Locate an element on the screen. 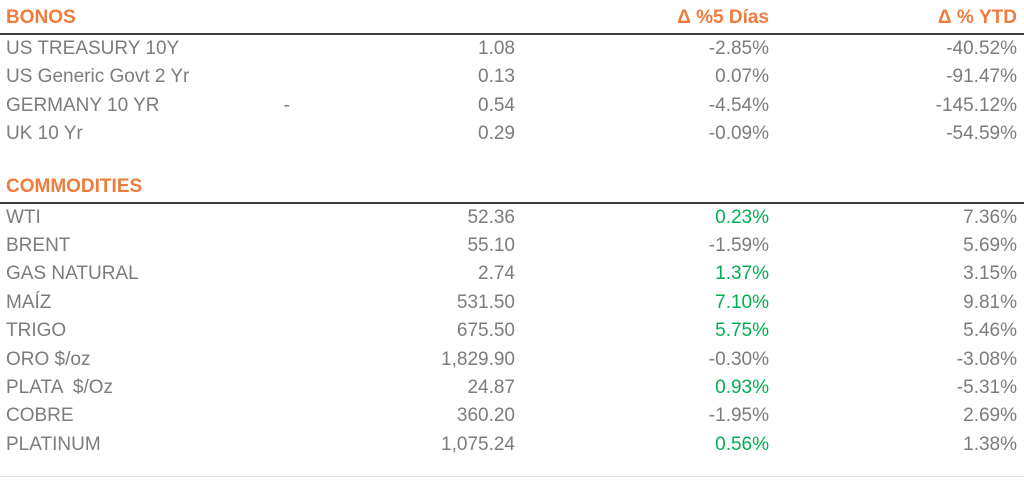  table-row: GERMANY 10 YR - 0.54 -4.54% -145.12% is located at coordinates (511, 106).